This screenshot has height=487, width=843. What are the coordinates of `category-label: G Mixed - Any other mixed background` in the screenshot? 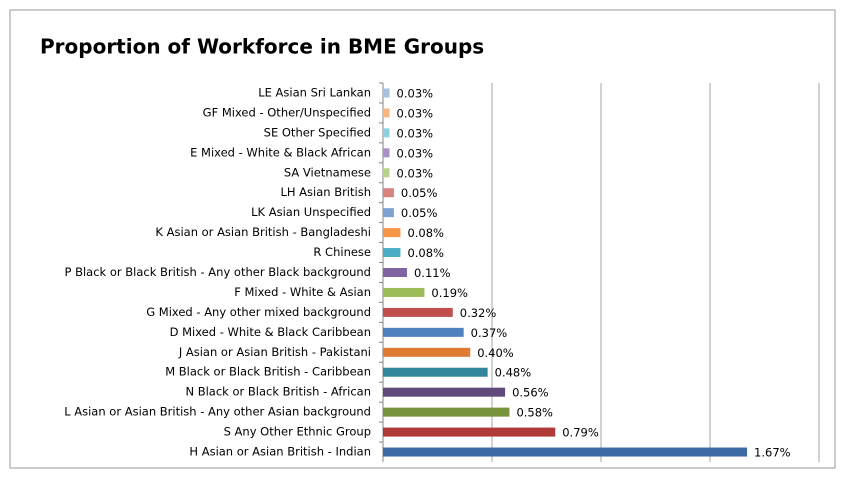 It's located at (258, 312).